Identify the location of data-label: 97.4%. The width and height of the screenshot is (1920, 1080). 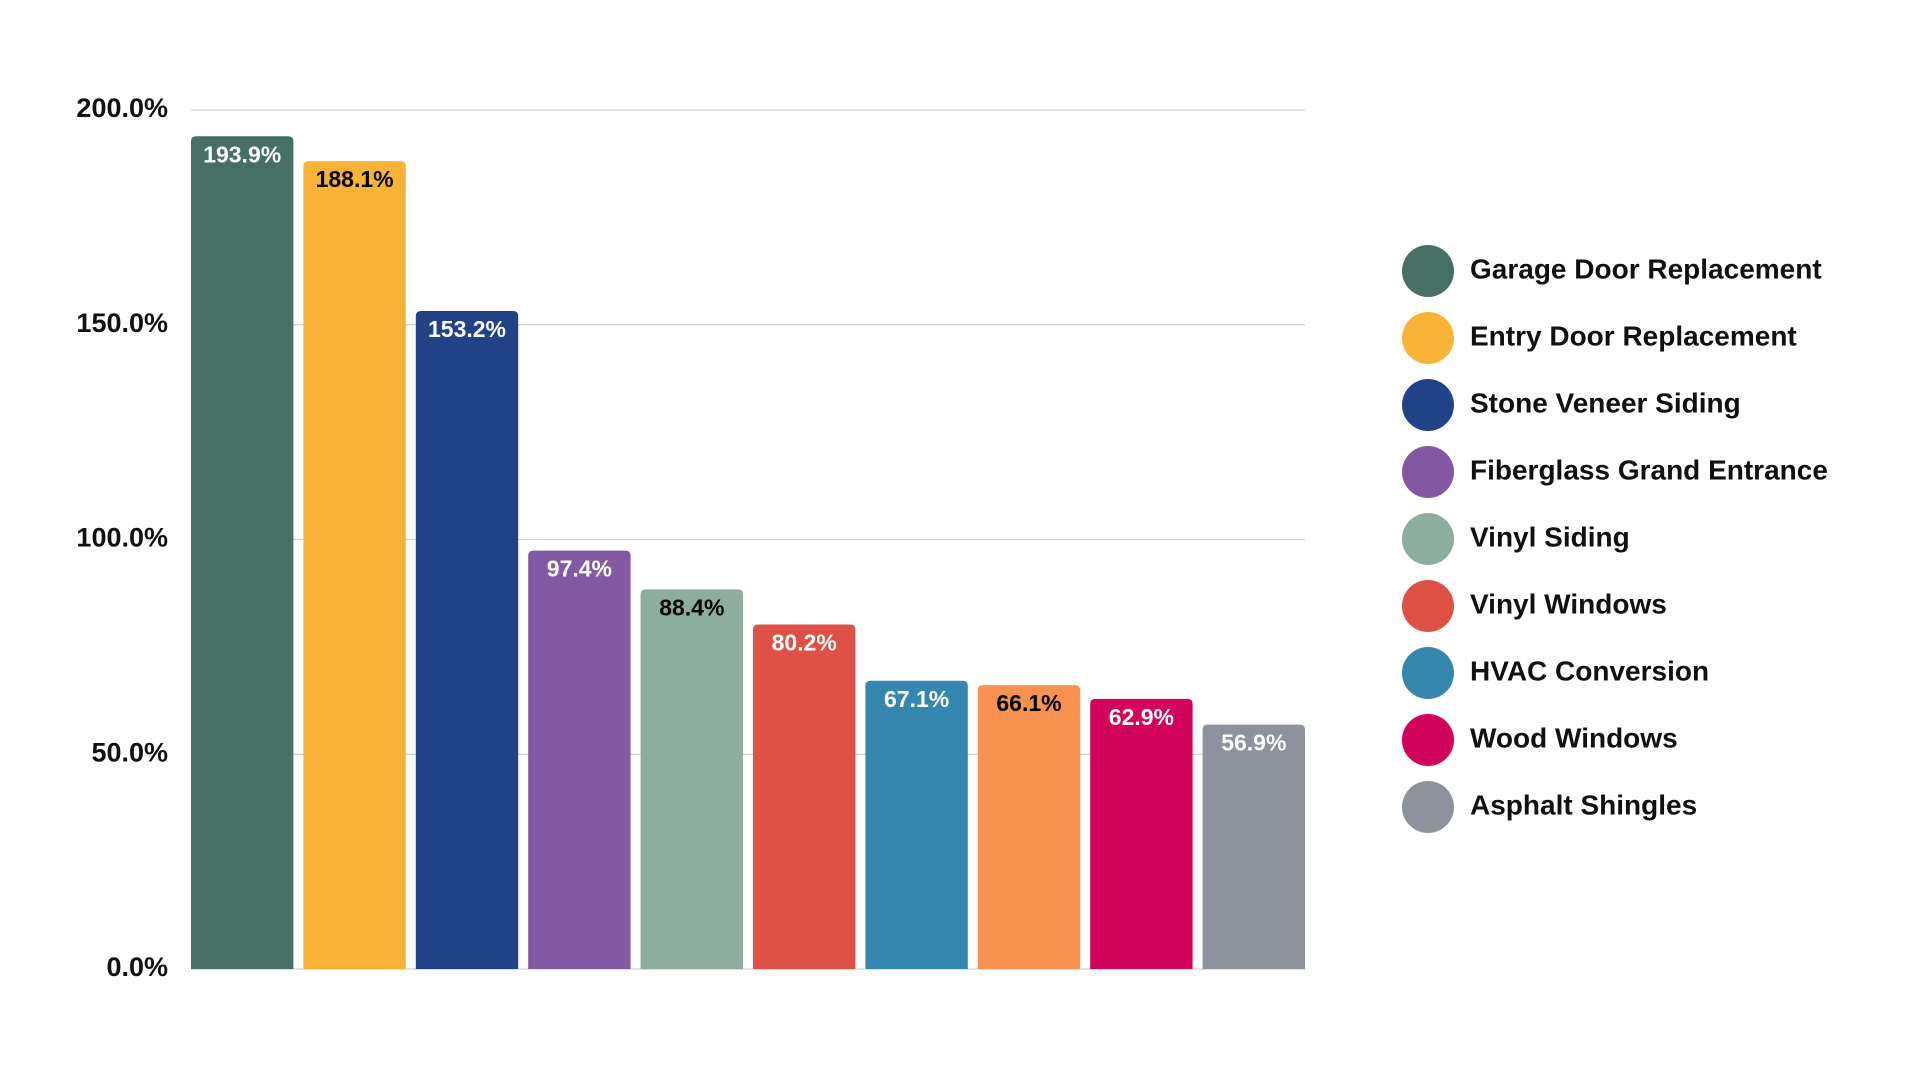
(579, 569).